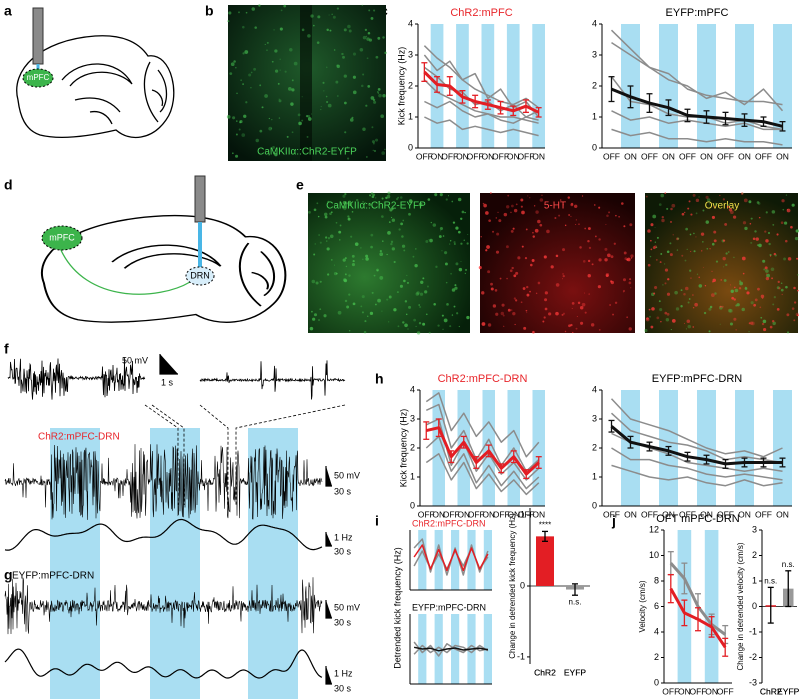 Image resolution: width=800 pixels, height=699 pixels. Describe the element at coordinates (754, 606) in the screenshot. I see `y-tick-label: 0` at that location.